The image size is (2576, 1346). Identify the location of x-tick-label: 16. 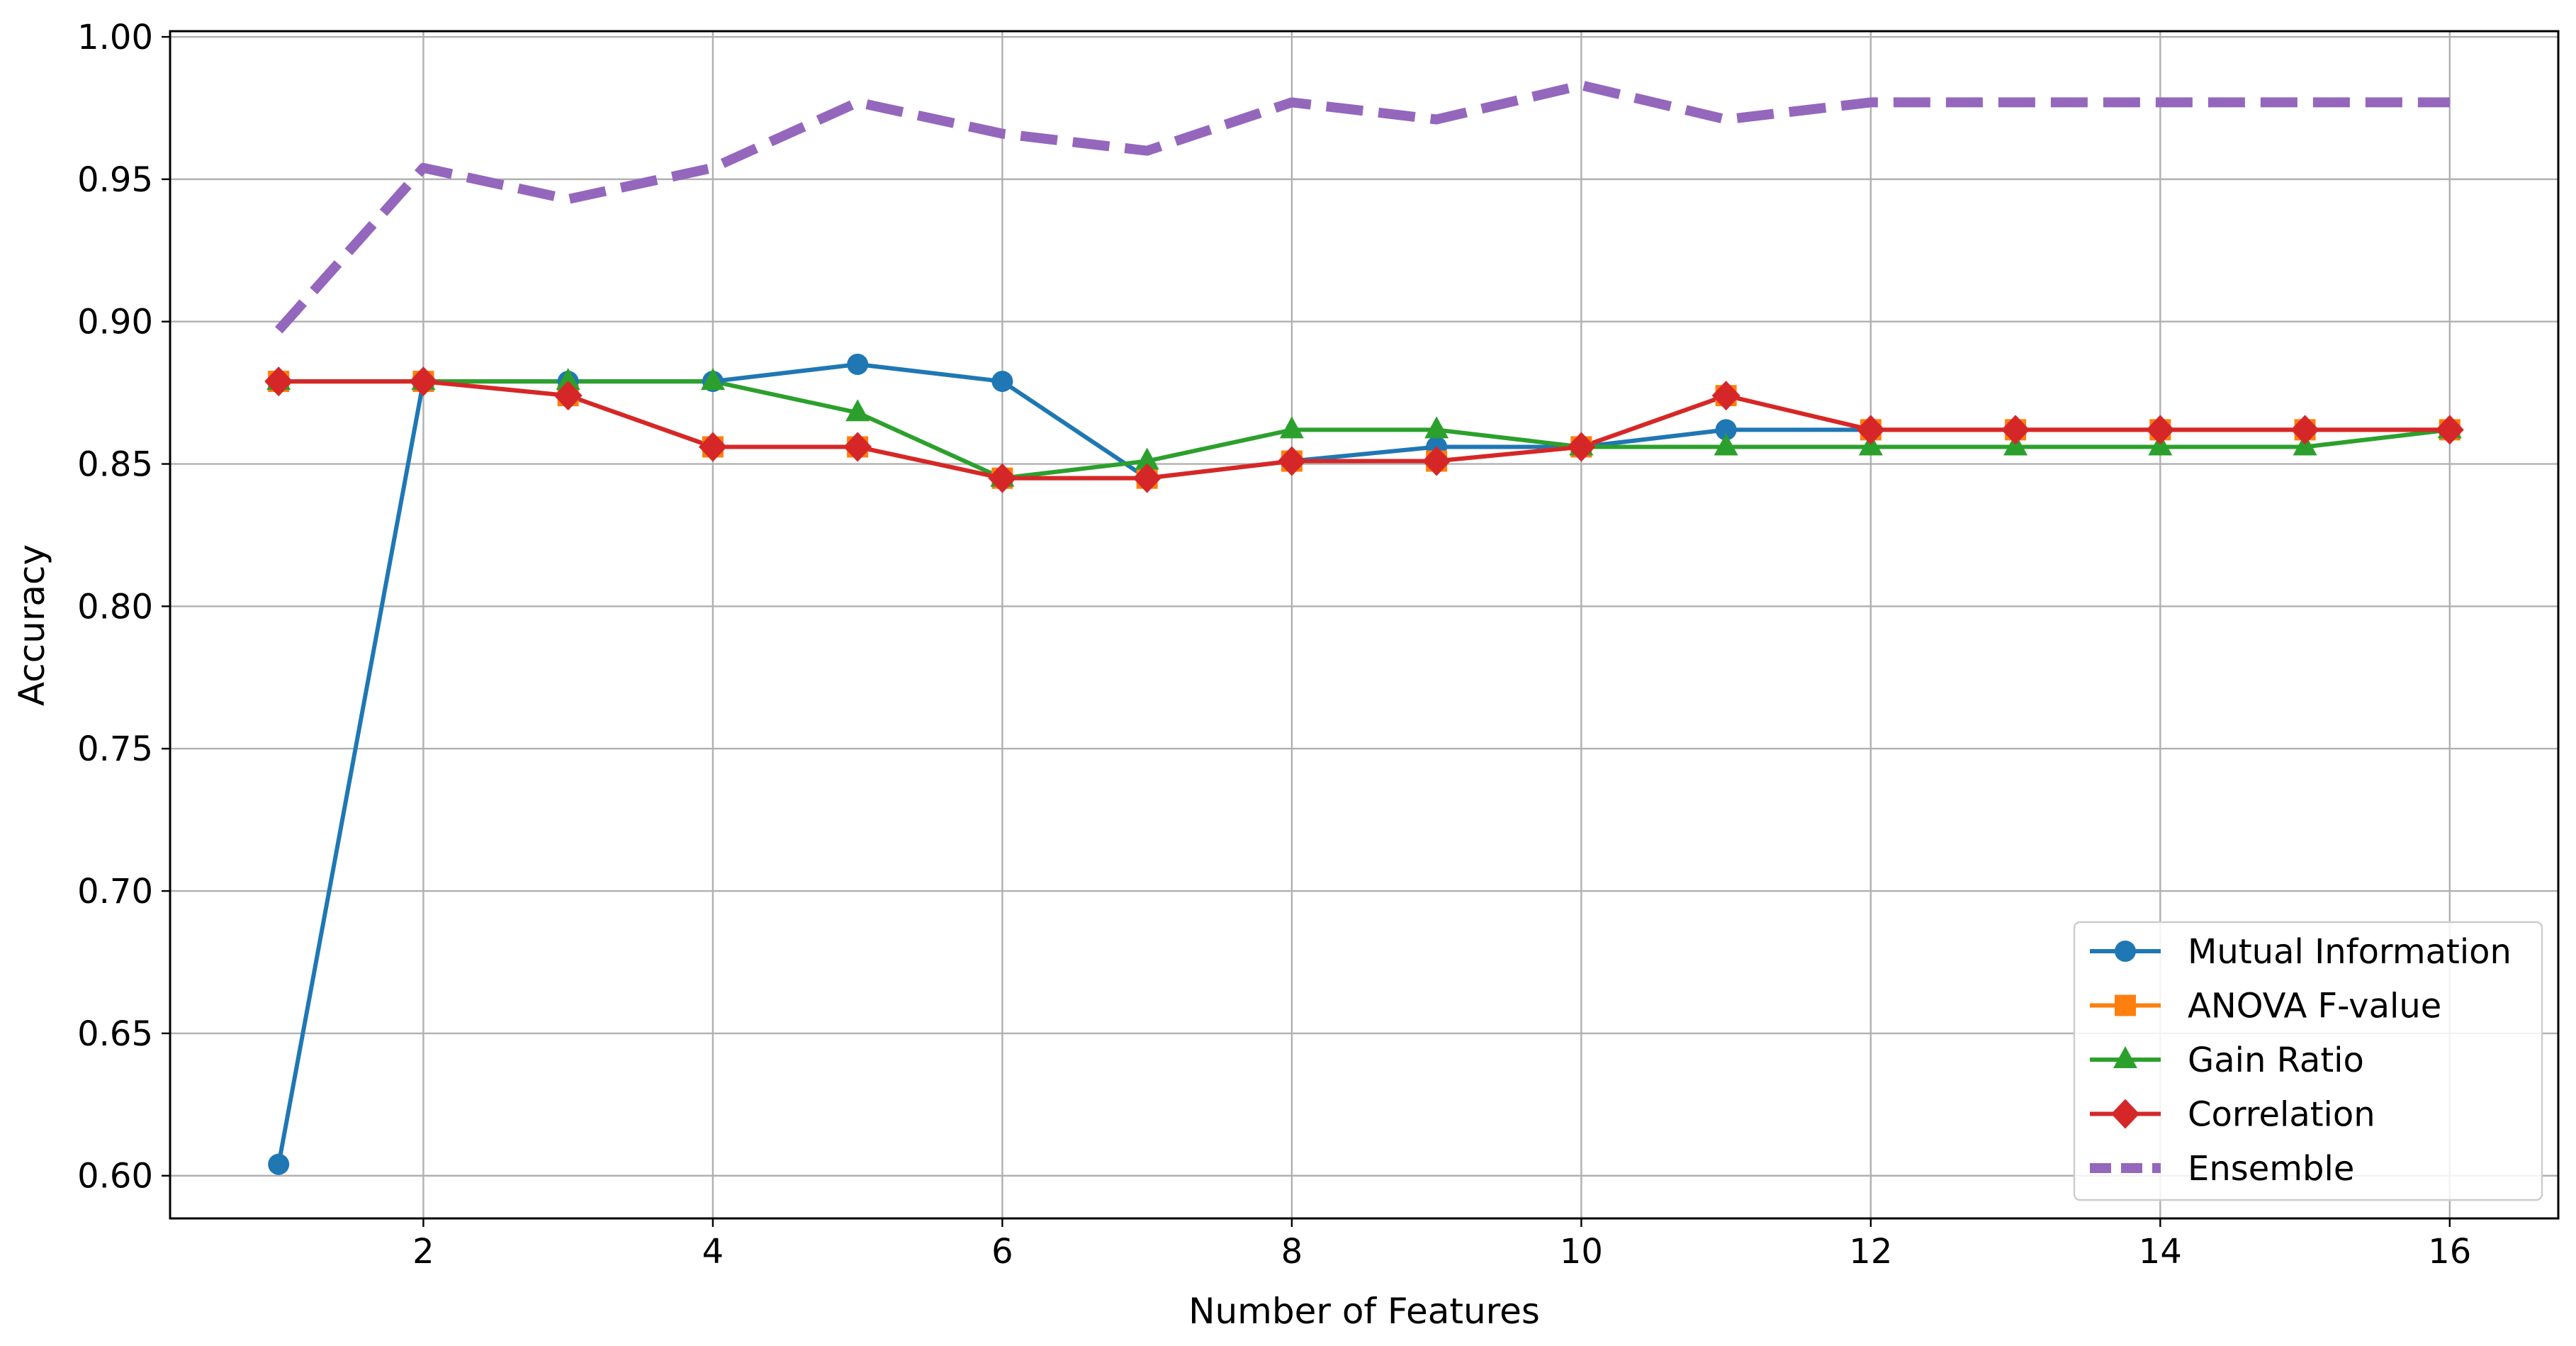
(2449, 1252).